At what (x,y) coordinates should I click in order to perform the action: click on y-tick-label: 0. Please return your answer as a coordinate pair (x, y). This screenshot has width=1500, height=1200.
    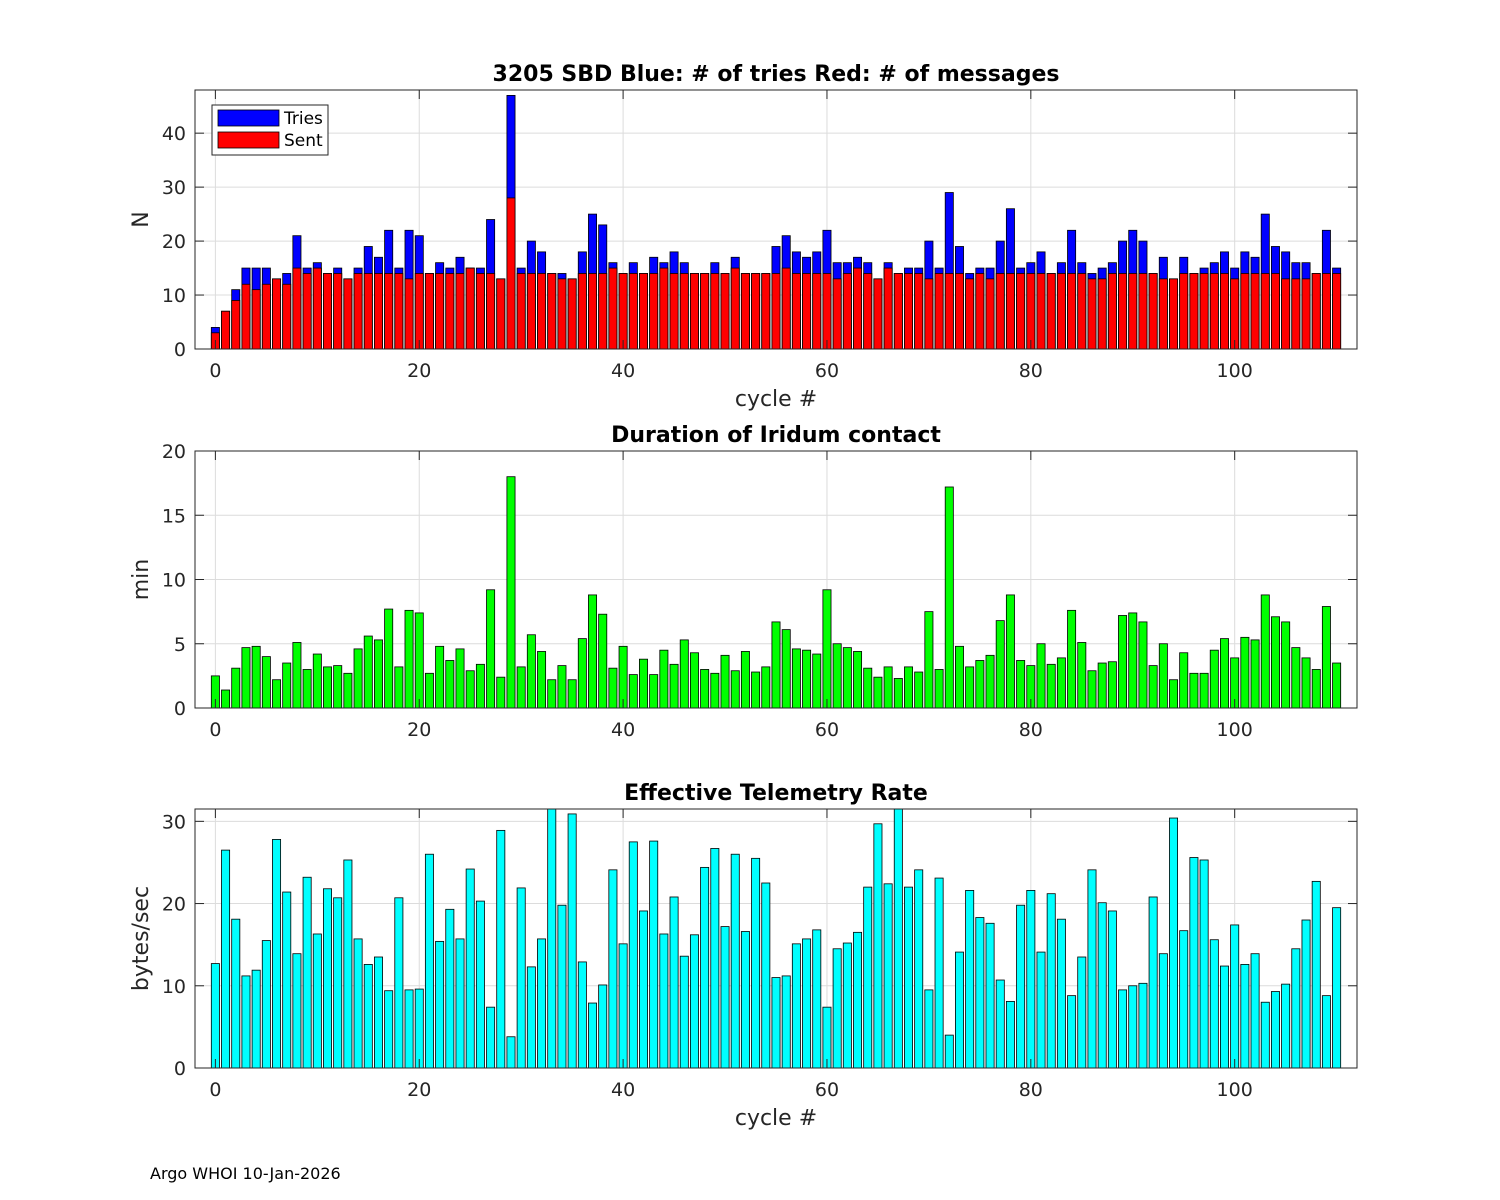
    Looking at the image, I should click on (180, 1069).